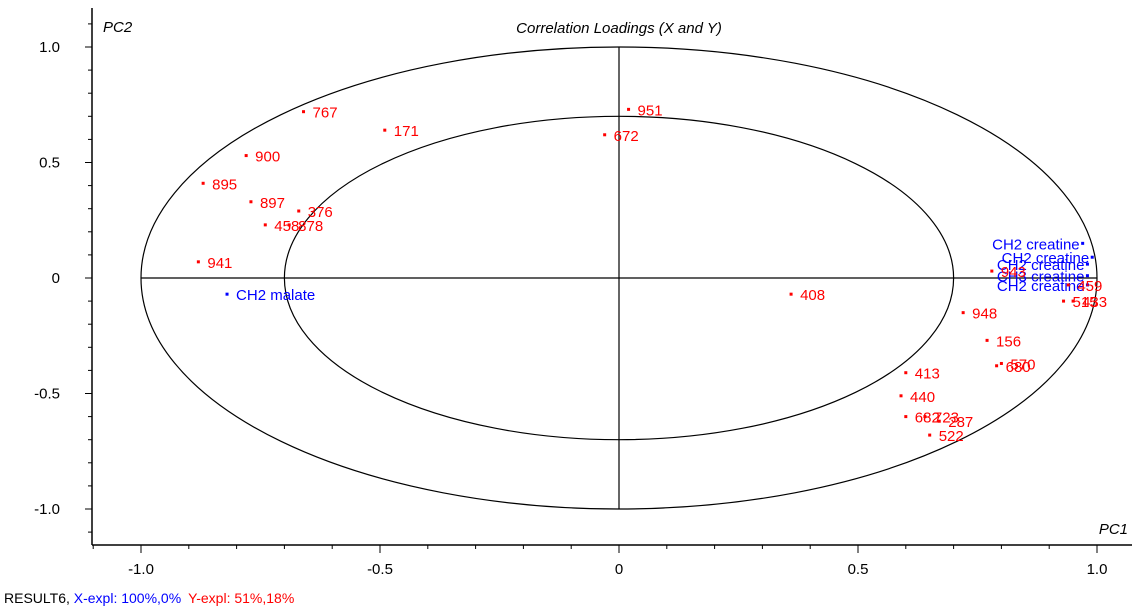 The height and width of the screenshot is (613, 1140). I want to click on point-label: 171, so click(406, 131).